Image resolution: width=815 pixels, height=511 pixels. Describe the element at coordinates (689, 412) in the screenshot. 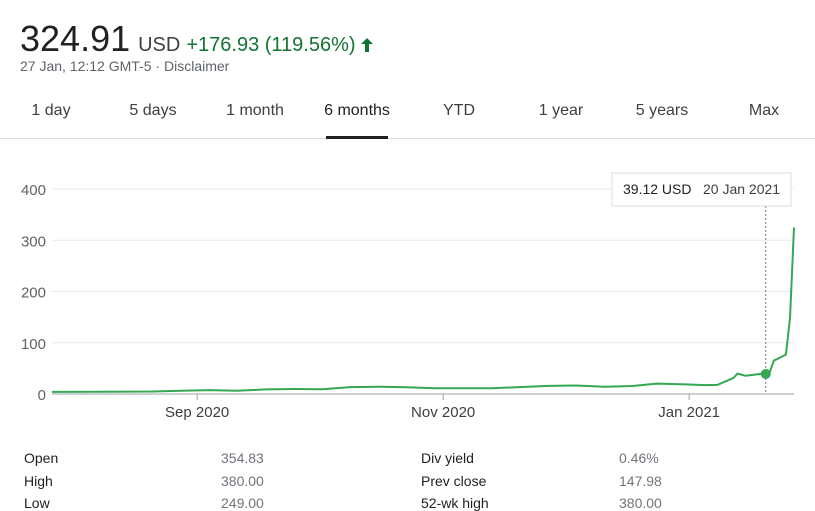

I see `x-tick-label: Jan 2021` at that location.